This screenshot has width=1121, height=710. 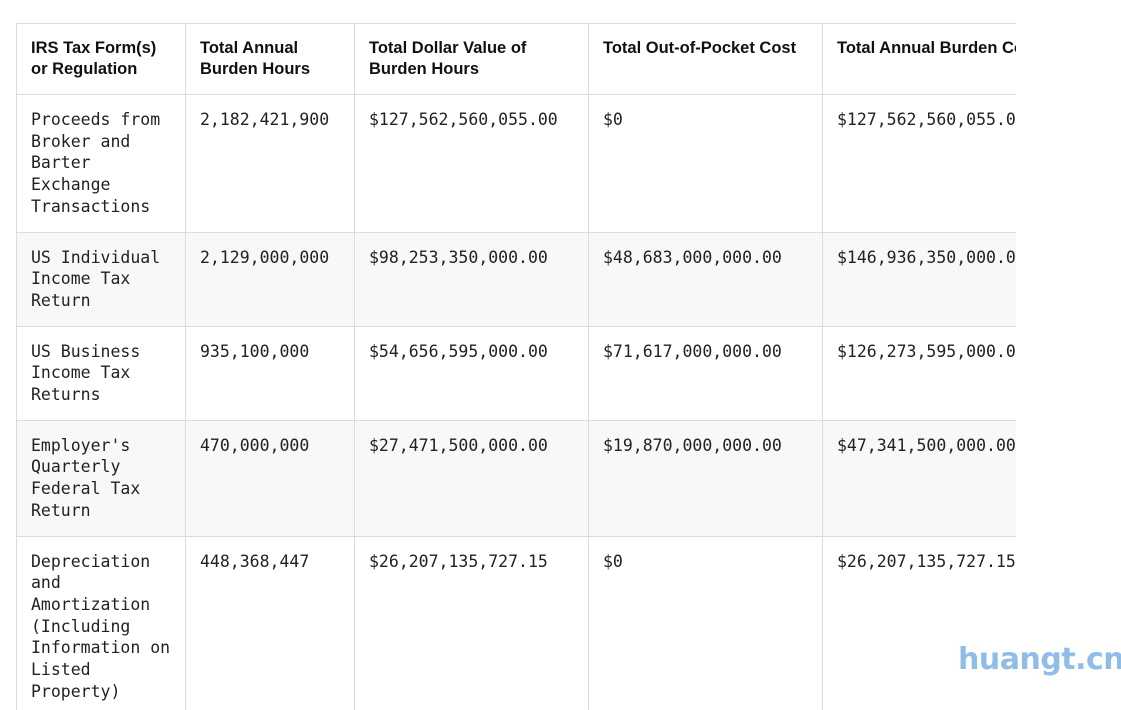 What do you see at coordinates (101, 478) in the screenshot?
I see `form-name-cell: Employer's Quarterly Federal Tax Return` at bounding box center [101, 478].